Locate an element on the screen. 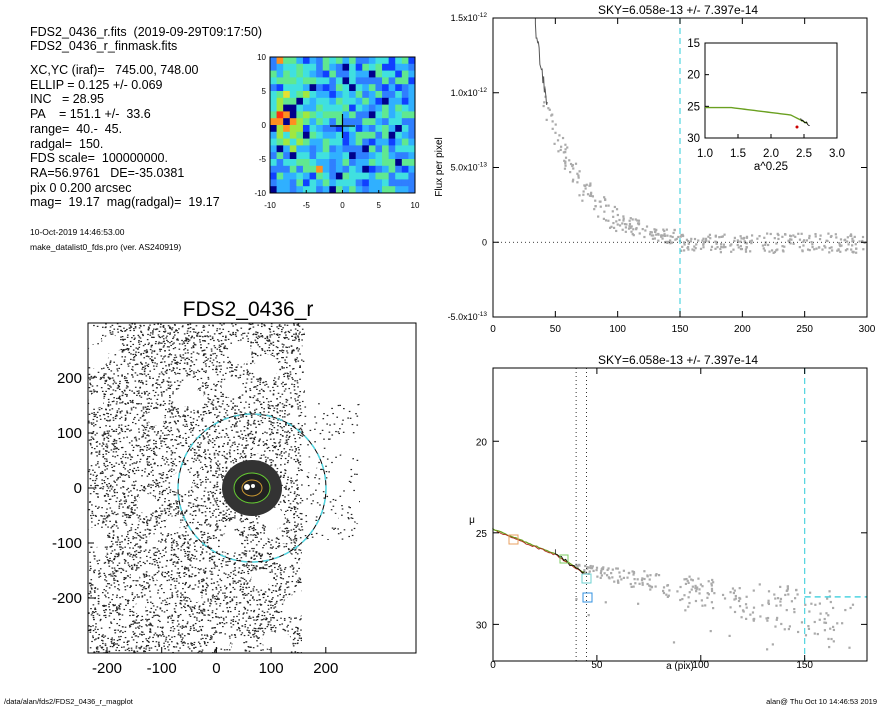 The width and height of the screenshot is (885, 708). inset-xtick: 1.0 is located at coordinates (705, 154).